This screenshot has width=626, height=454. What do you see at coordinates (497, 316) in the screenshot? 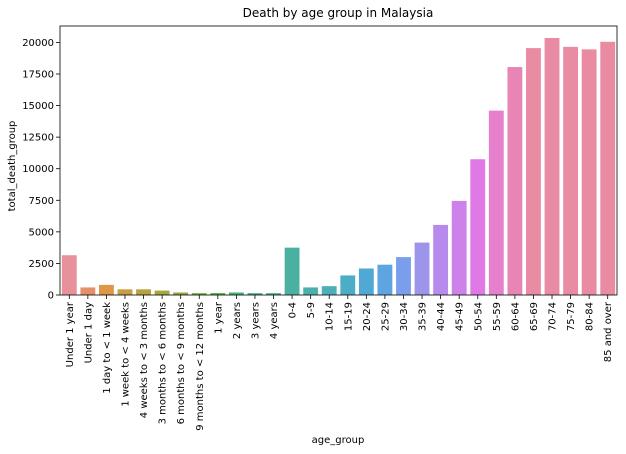
I see `x-tick-label-23: 55-59` at bounding box center [497, 316].